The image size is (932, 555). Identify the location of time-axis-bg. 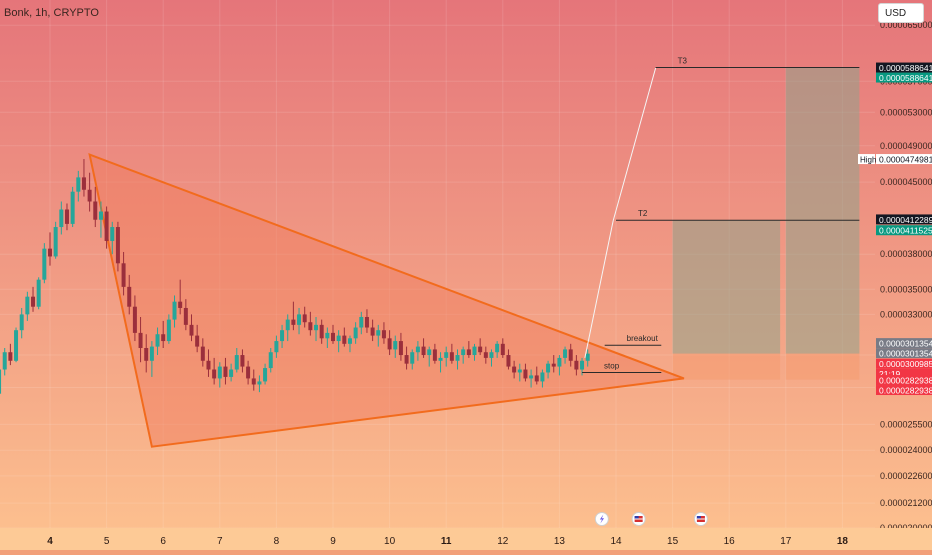
(466, 539).